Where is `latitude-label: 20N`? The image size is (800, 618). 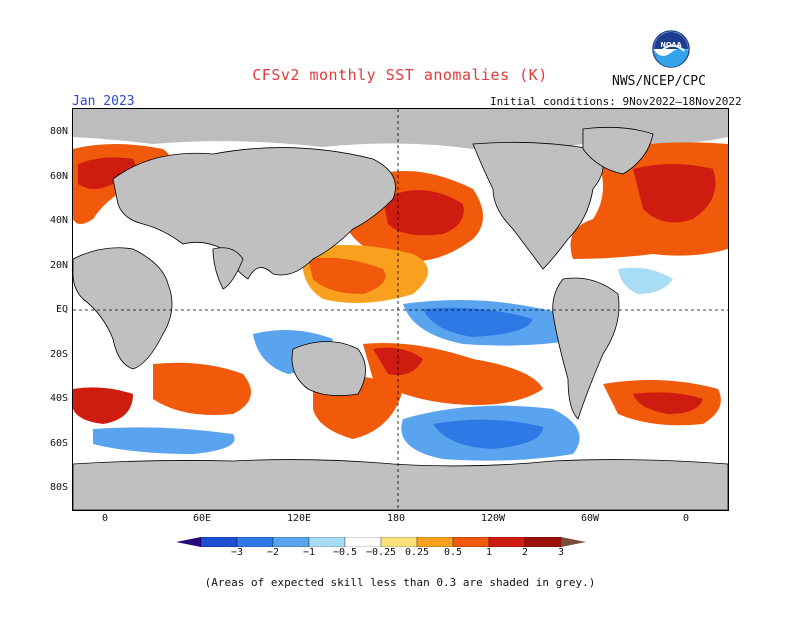 latitude-label: 20N is located at coordinates (58, 265).